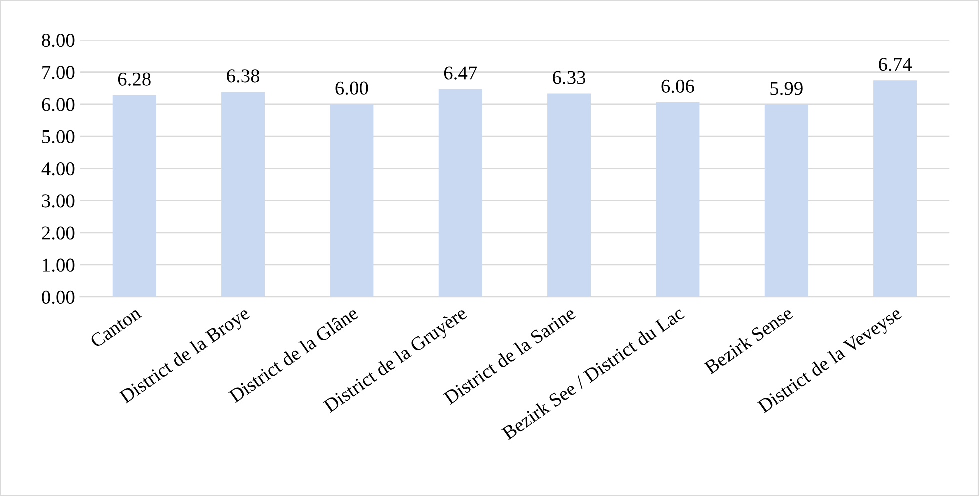  Describe the element at coordinates (461, 73) in the screenshot. I see `data-label: 6.47` at that location.